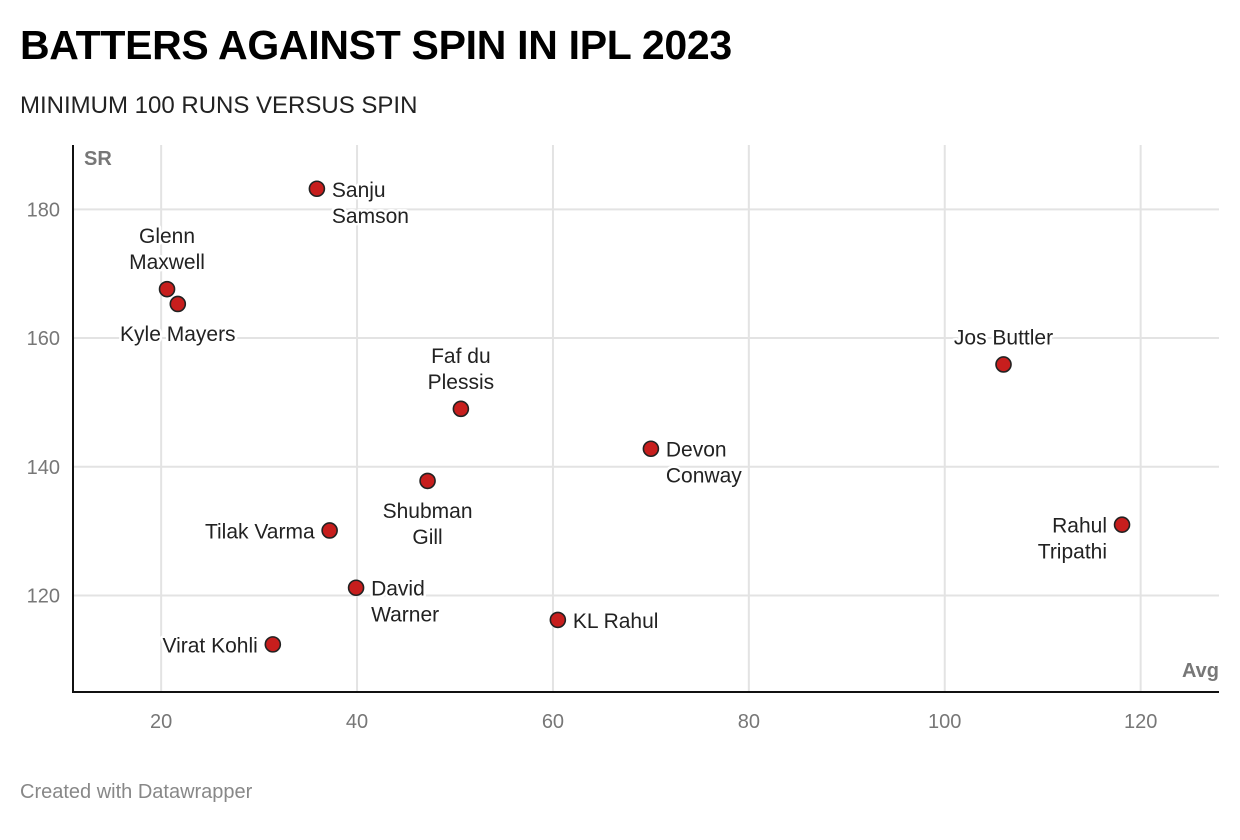  Describe the element at coordinates (161, 722) in the screenshot. I see `x-tick-label: 20` at that location.